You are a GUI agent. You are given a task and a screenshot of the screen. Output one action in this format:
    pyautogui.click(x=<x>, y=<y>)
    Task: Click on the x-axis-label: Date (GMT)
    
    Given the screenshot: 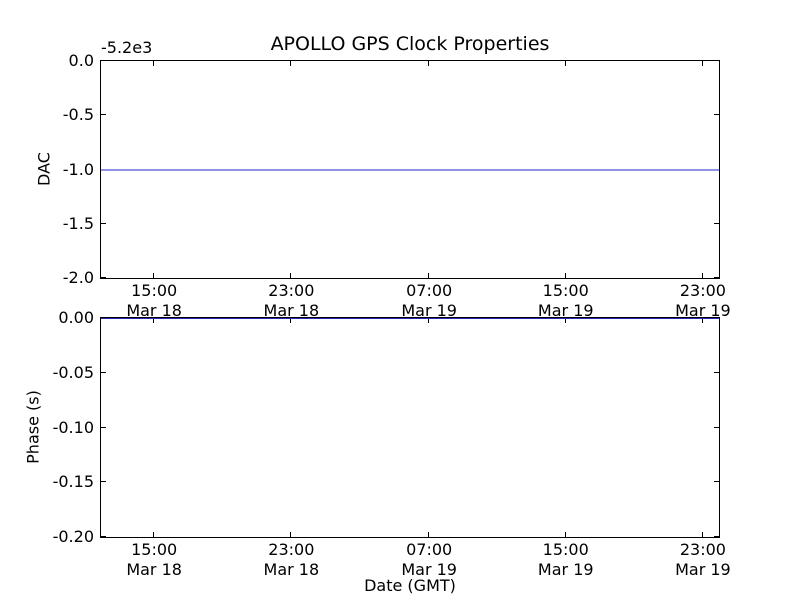 What is the action you would take?
    pyautogui.click(x=410, y=585)
    